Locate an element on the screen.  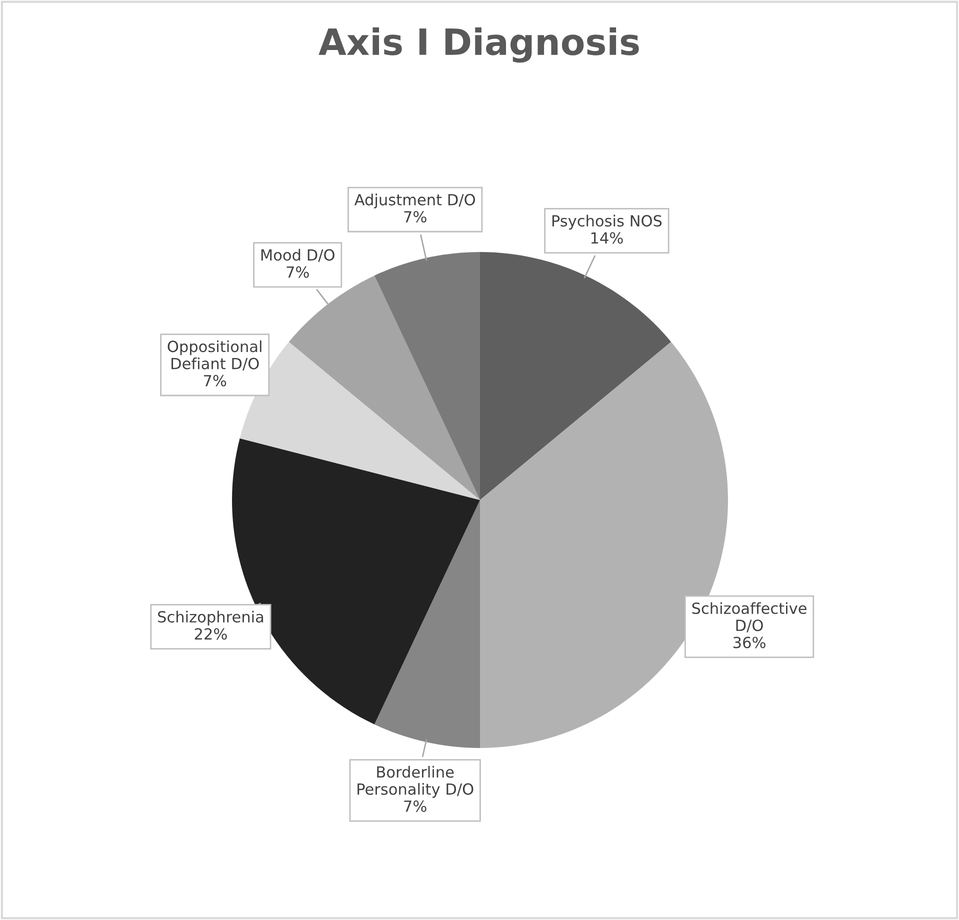
slice-label: Adjustment D/O is located at coordinates (414, 201).